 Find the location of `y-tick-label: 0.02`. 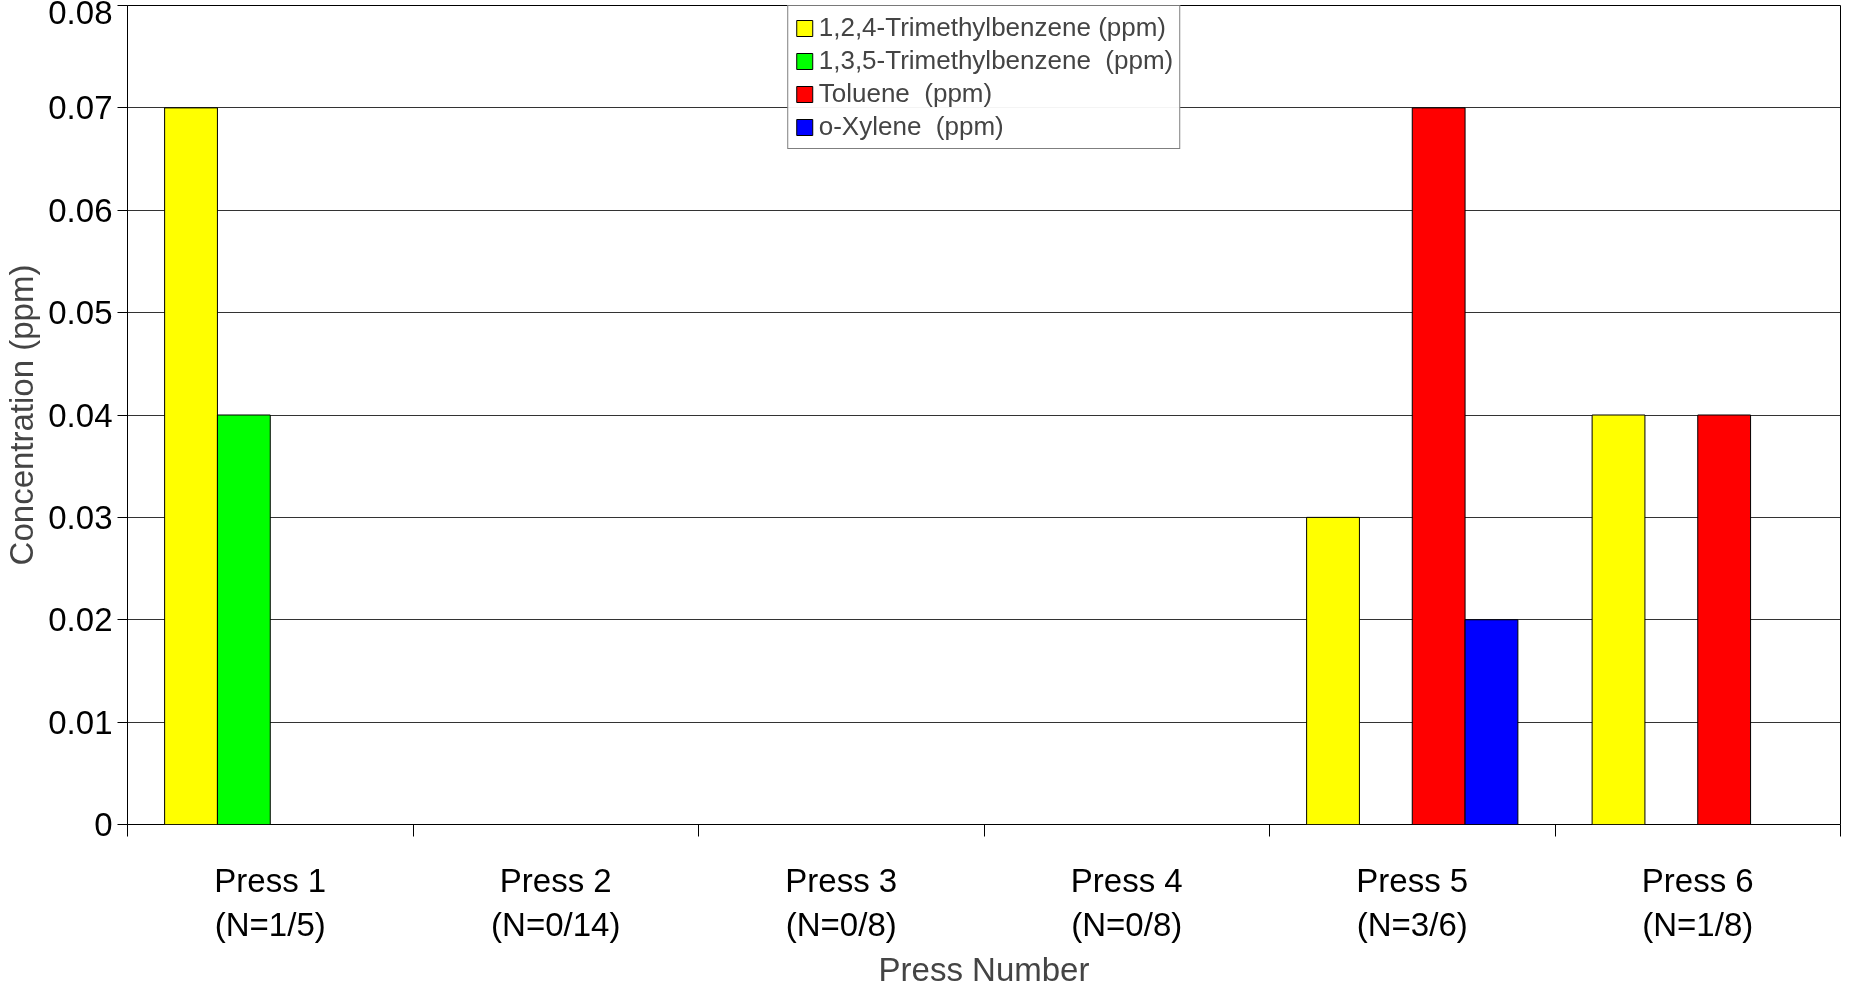

y-tick-label: 0.02 is located at coordinates (80, 620).